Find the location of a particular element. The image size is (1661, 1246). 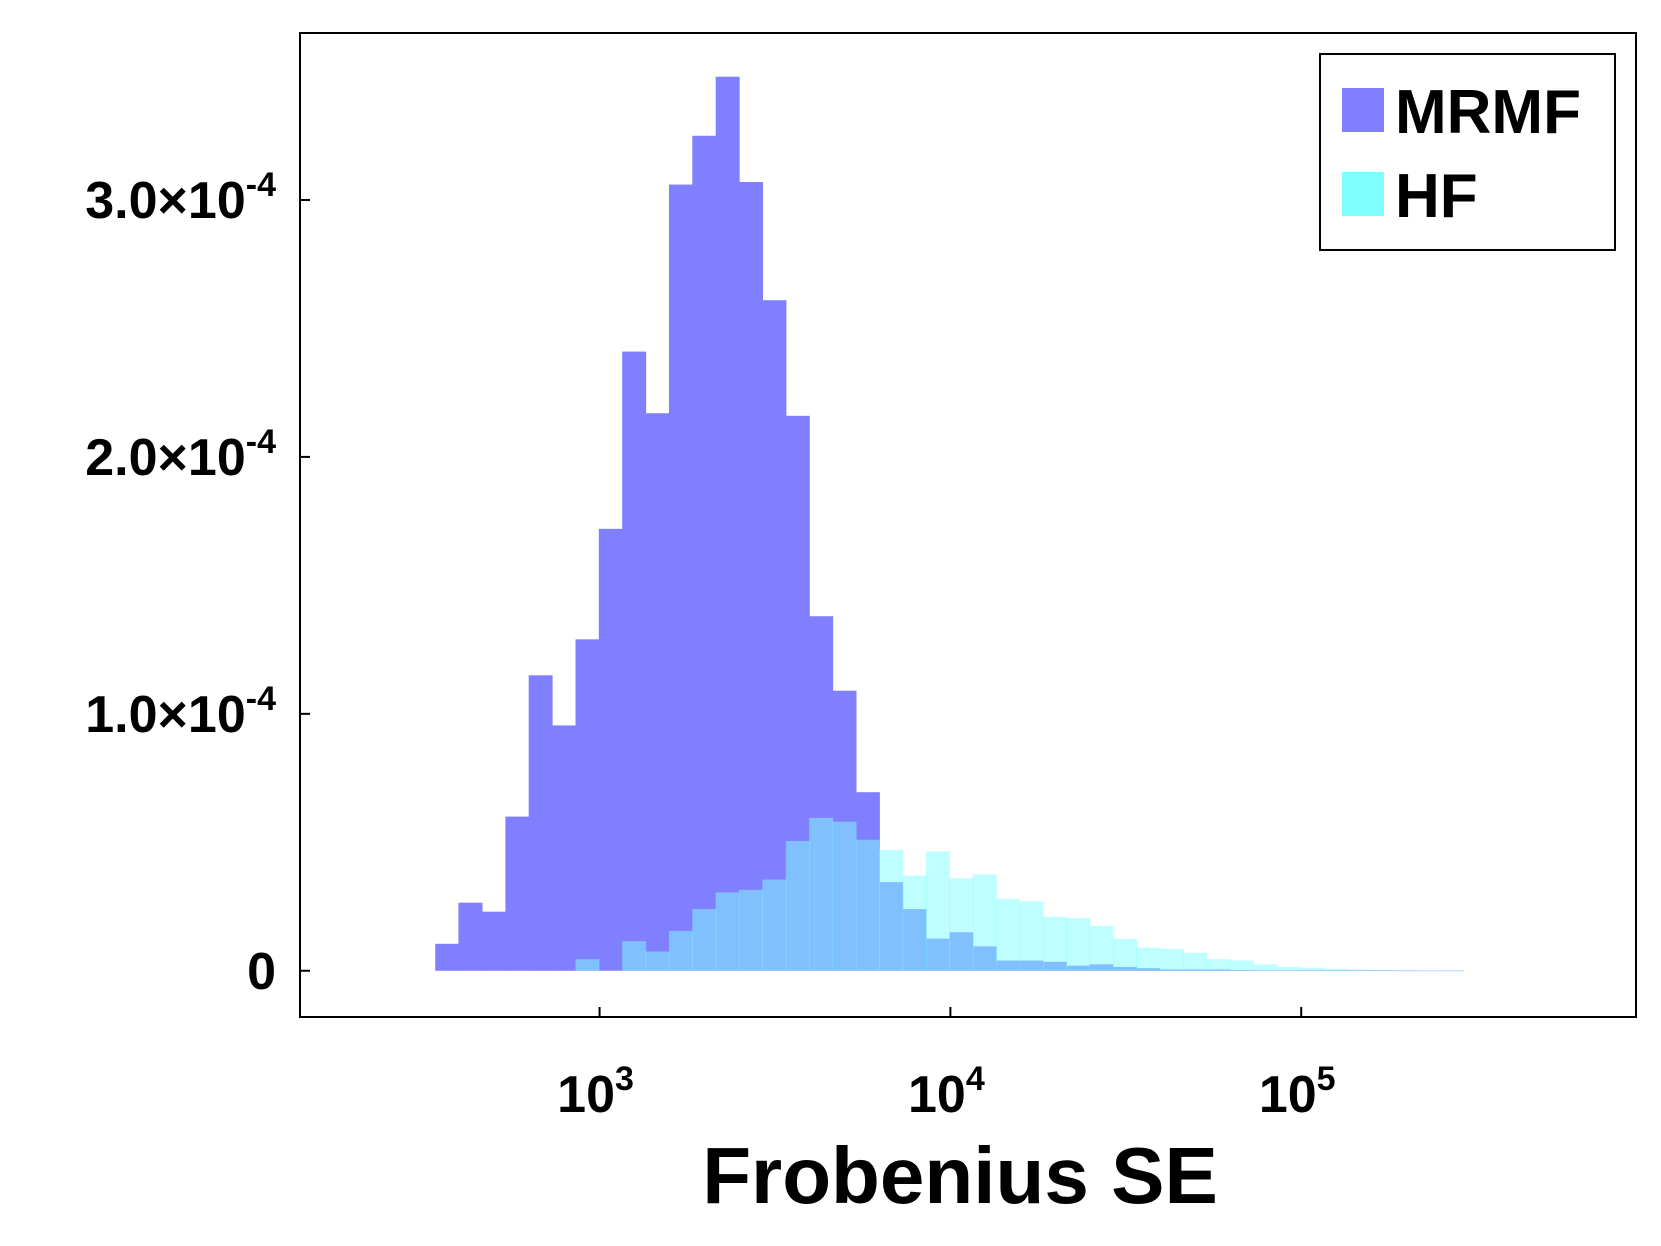

x-tick-label: 10³ is located at coordinates (595, 1092).